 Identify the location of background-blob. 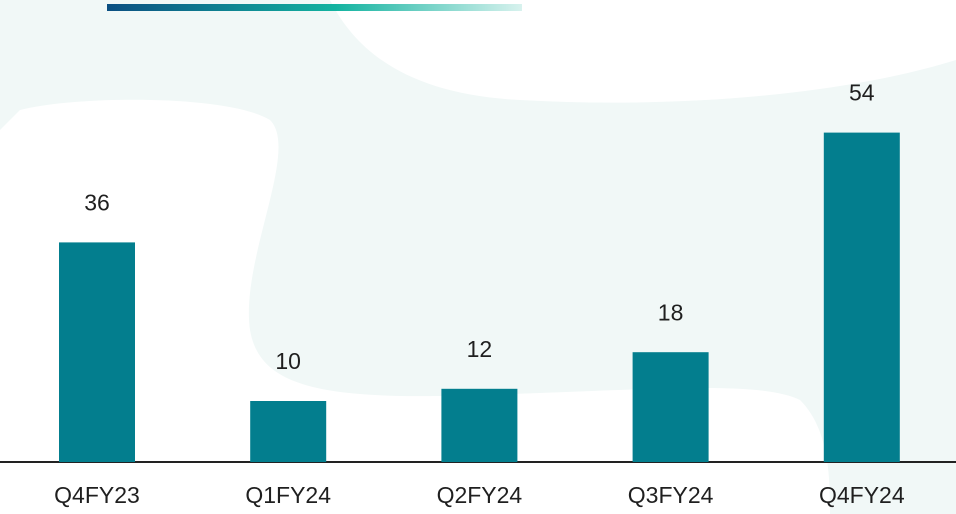
(903, 454).